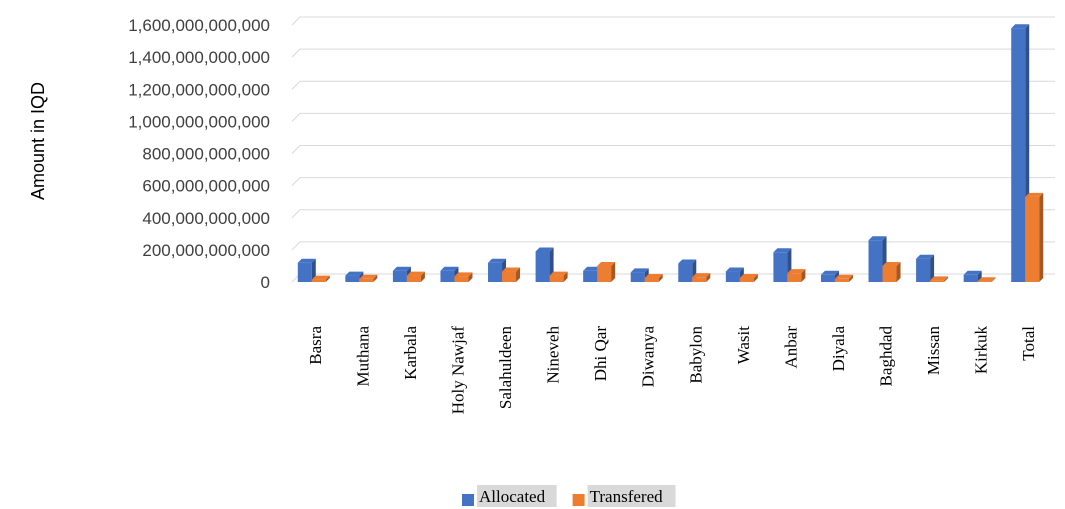 This screenshot has height=509, width=1065. Describe the element at coordinates (362, 356) in the screenshot. I see `x-tick-label: Muthana` at that location.